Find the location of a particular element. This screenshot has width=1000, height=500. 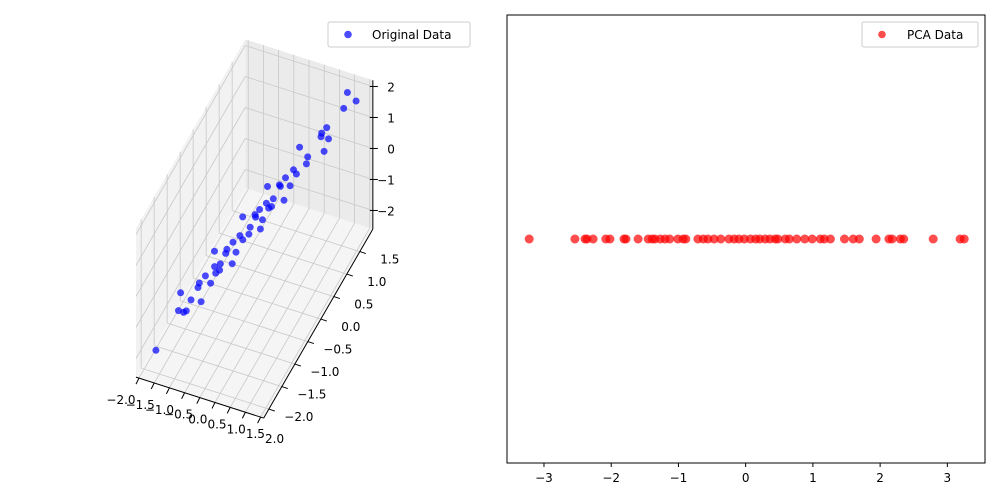

x-tick-label: −1.5 is located at coordinates (140, 405).